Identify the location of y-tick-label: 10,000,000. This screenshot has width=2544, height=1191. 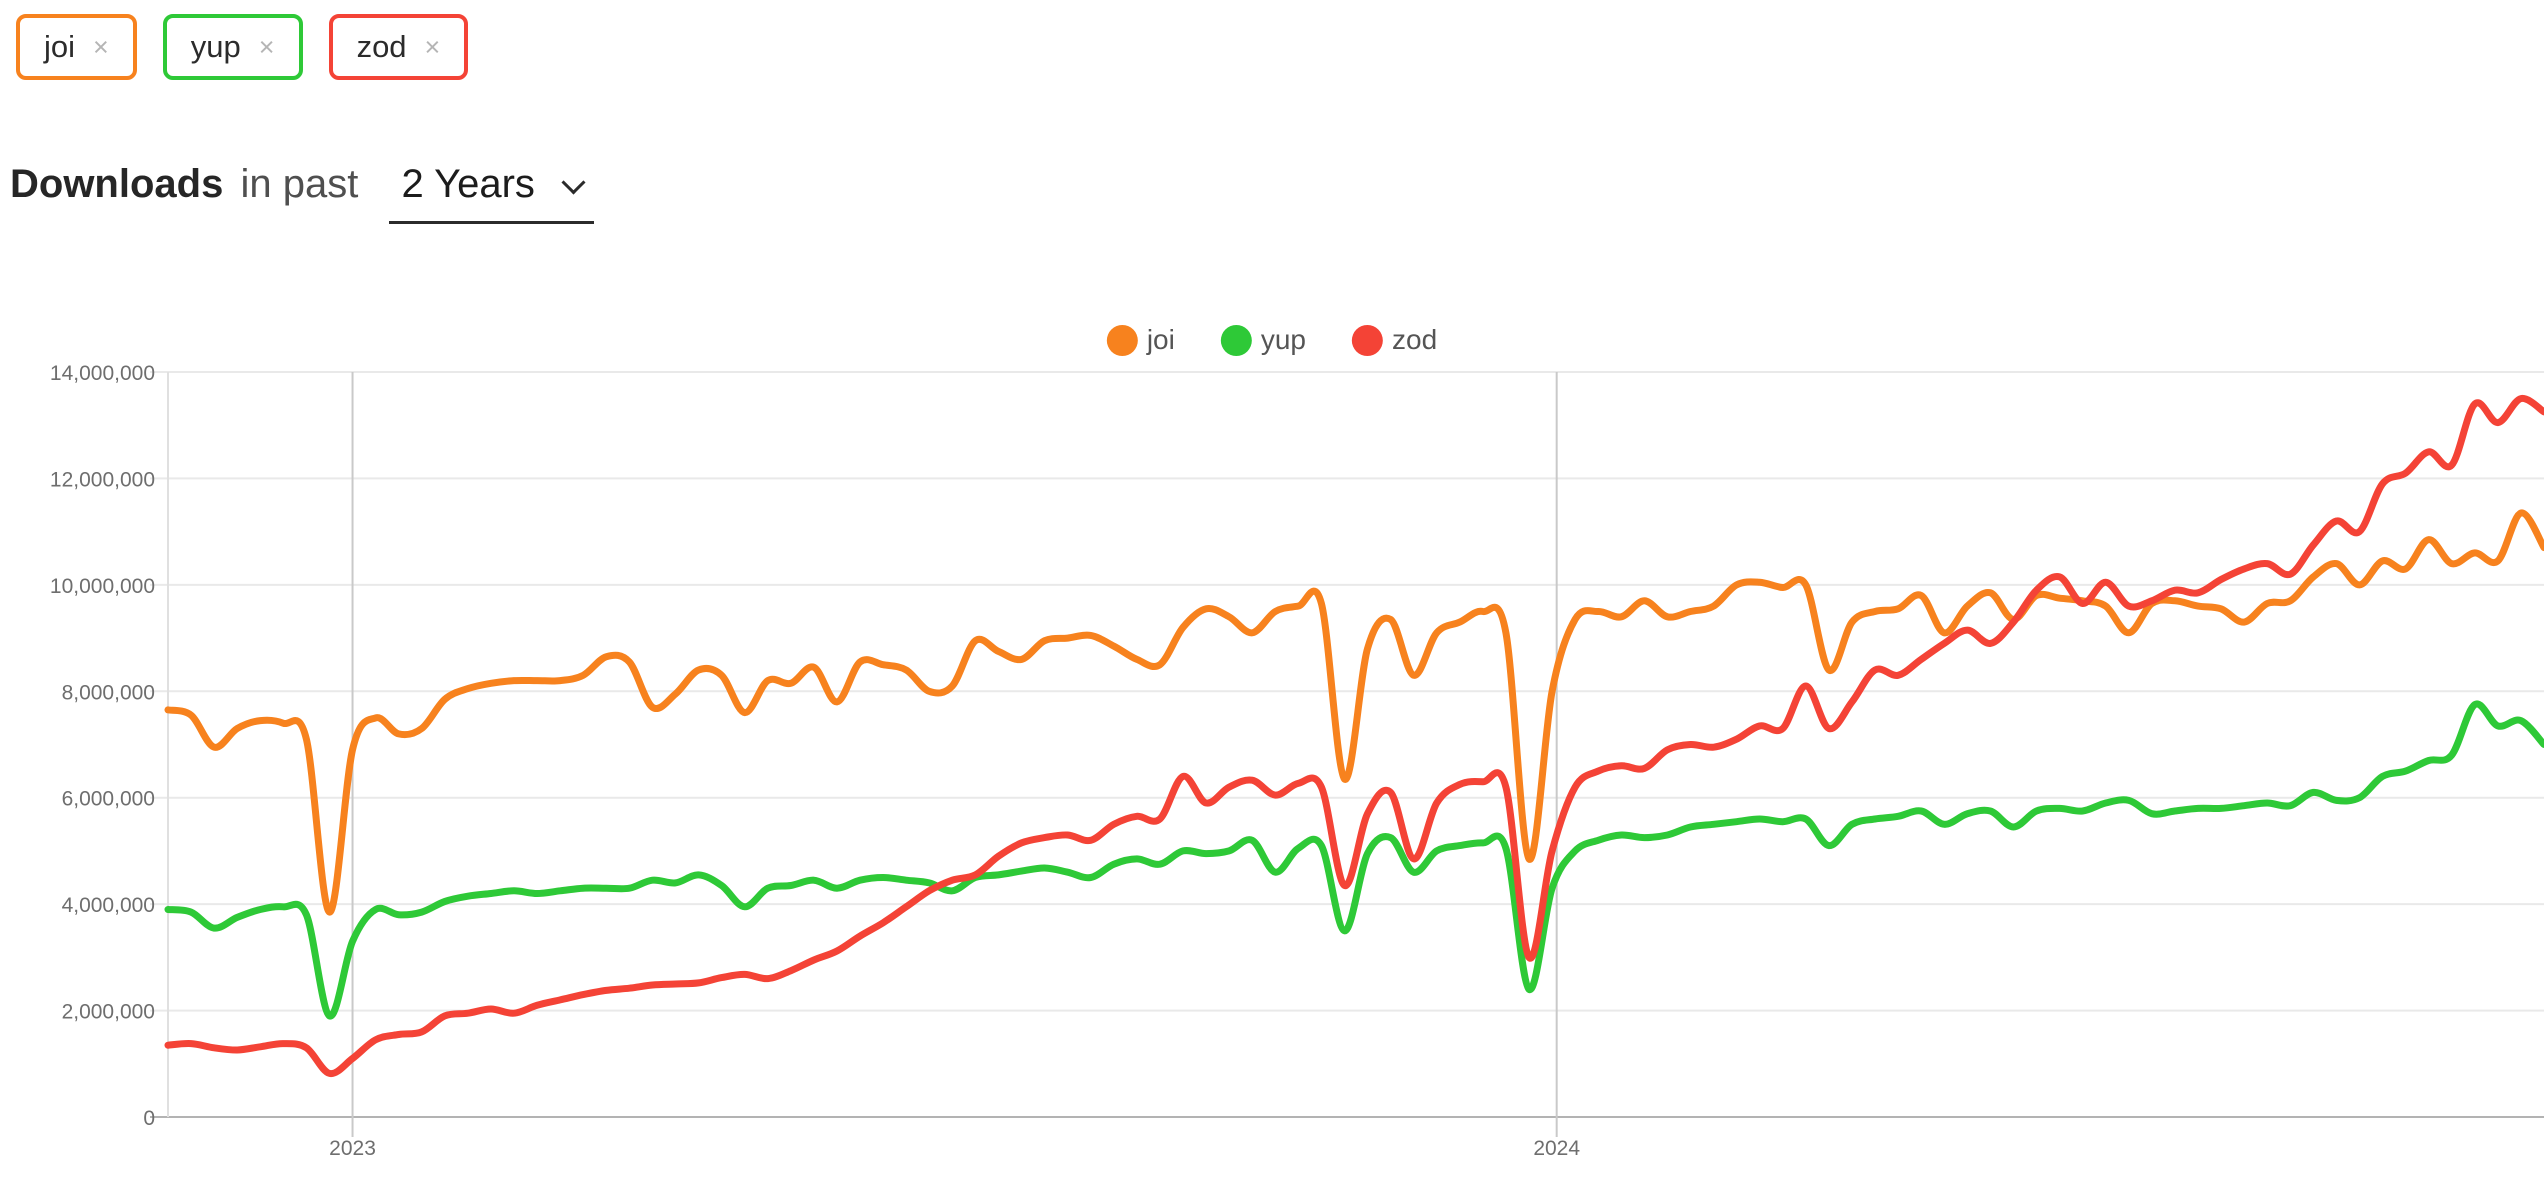
(102, 586).